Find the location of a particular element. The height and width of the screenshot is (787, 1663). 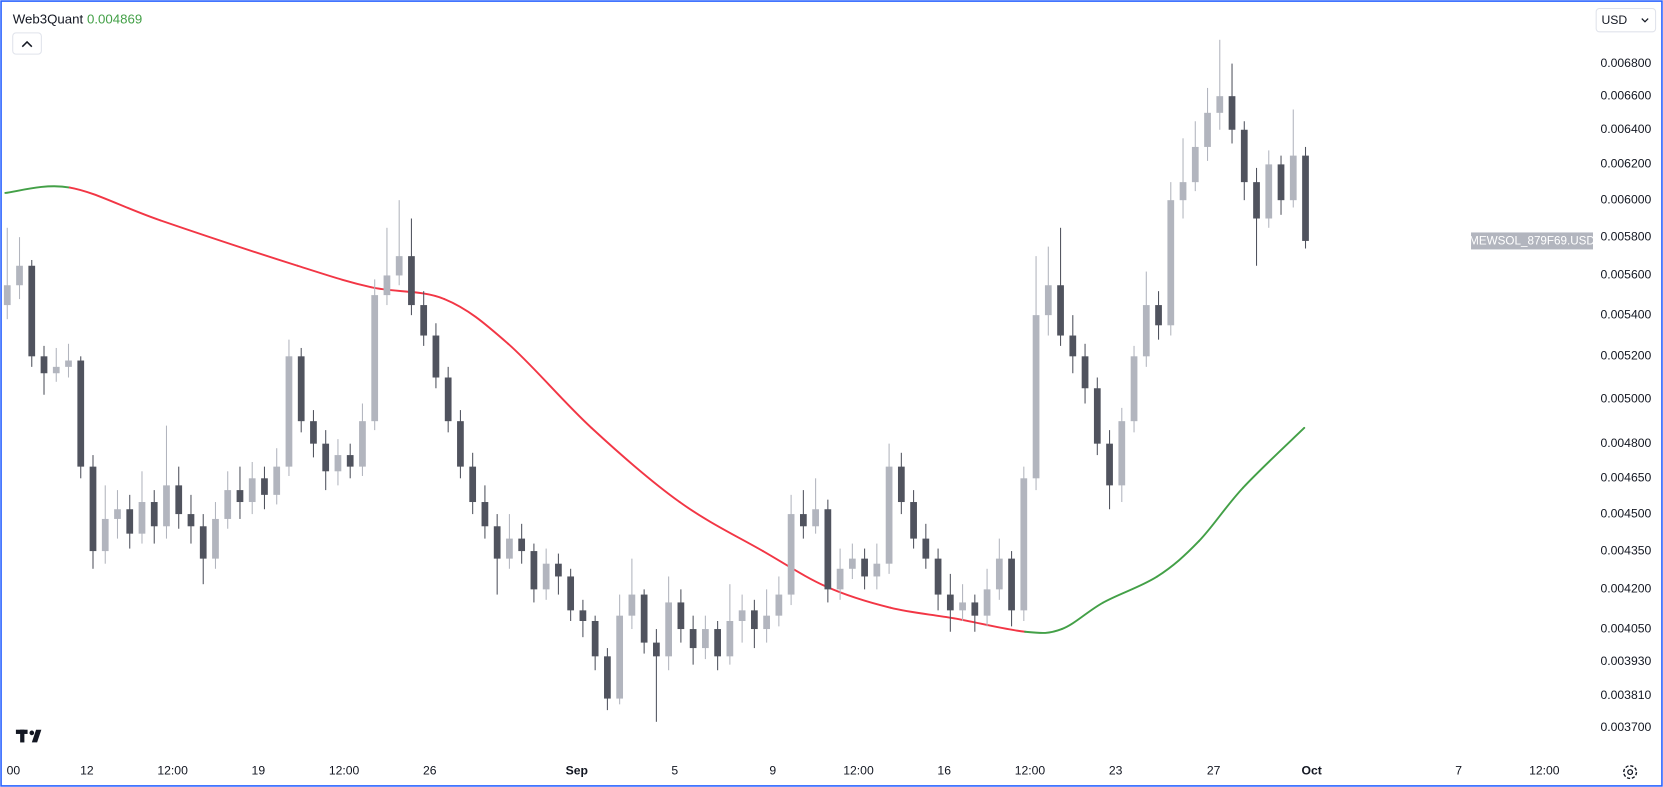

collapse-button is located at coordinates (27, 43).